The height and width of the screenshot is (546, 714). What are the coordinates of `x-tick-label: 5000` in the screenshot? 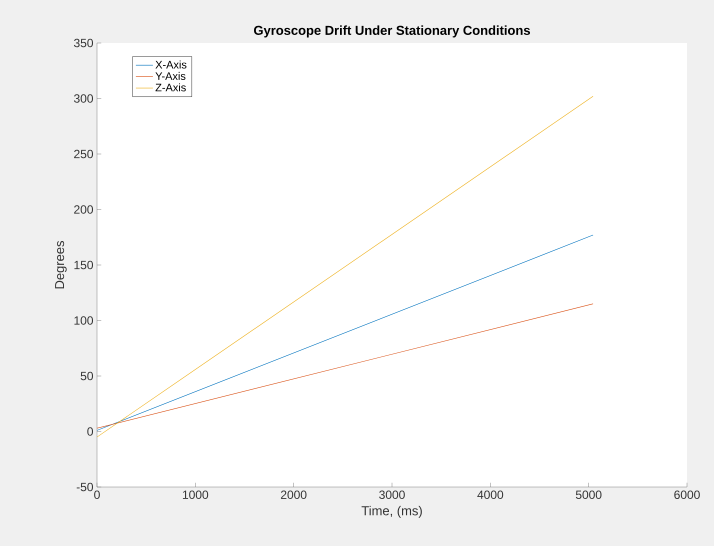 It's located at (589, 494).